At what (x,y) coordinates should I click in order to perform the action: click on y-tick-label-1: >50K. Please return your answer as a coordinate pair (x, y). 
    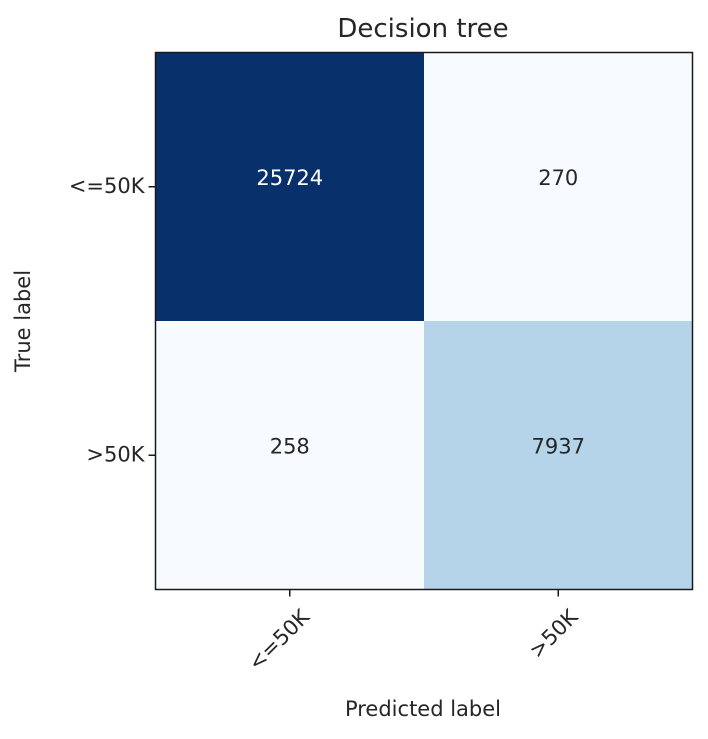
    Looking at the image, I should click on (115, 454).